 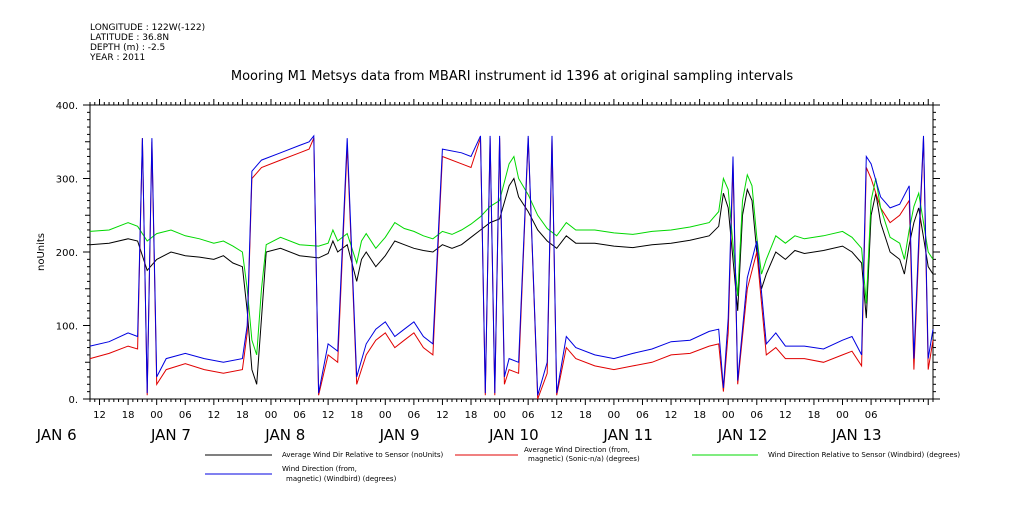 I want to click on meta-year: YEAR : 2011, so click(x=117, y=58).